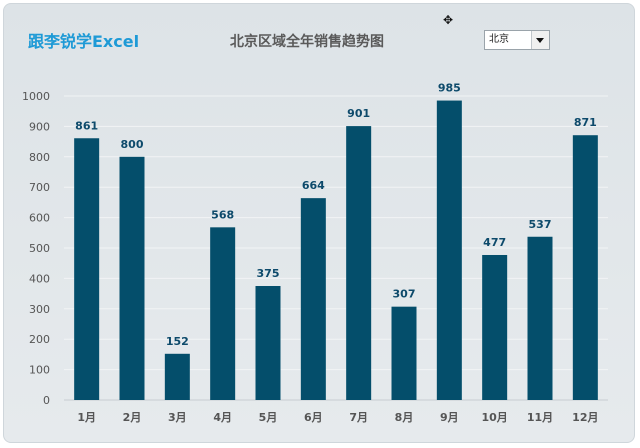 This screenshot has width=640, height=448. Describe the element at coordinates (517, 40) in the screenshot. I see `region-select: 北京` at that location.